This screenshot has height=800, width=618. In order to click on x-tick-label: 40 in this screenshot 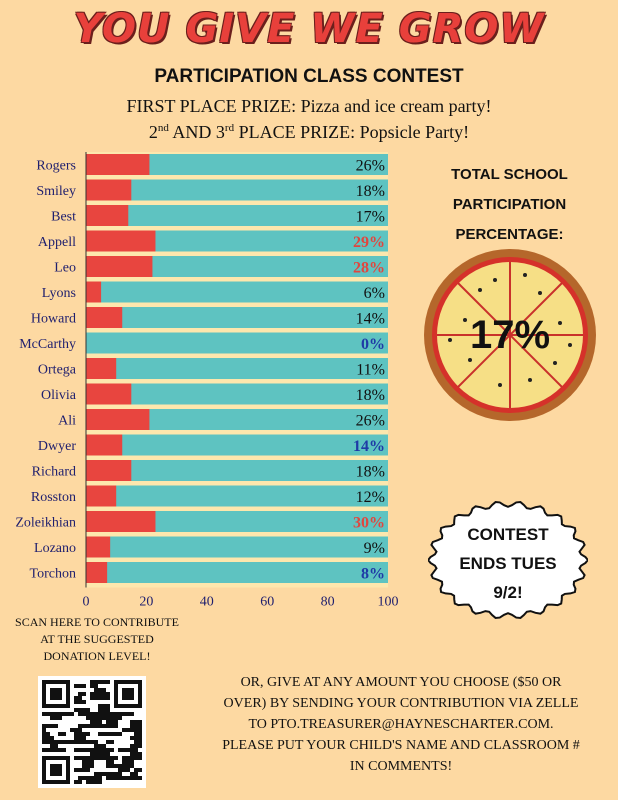, I will do `click(207, 602)`.